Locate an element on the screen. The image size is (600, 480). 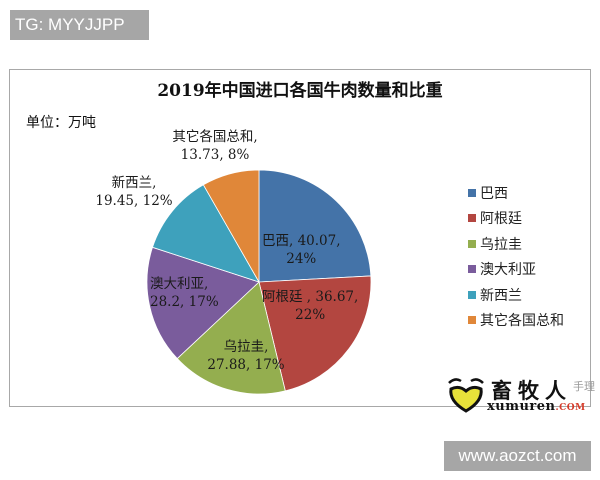
pie-slice-others is located at coordinates (231, 226).